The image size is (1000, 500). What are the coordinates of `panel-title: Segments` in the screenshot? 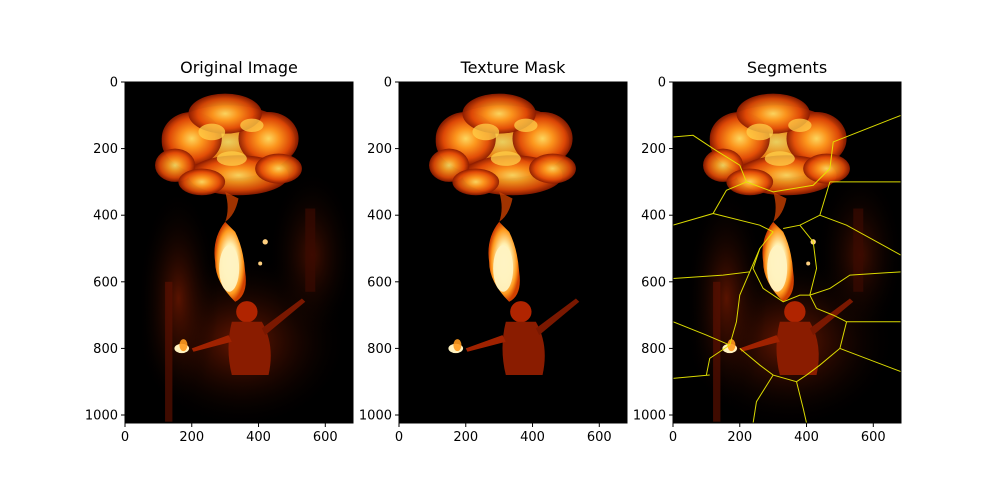 It's located at (787, 67).